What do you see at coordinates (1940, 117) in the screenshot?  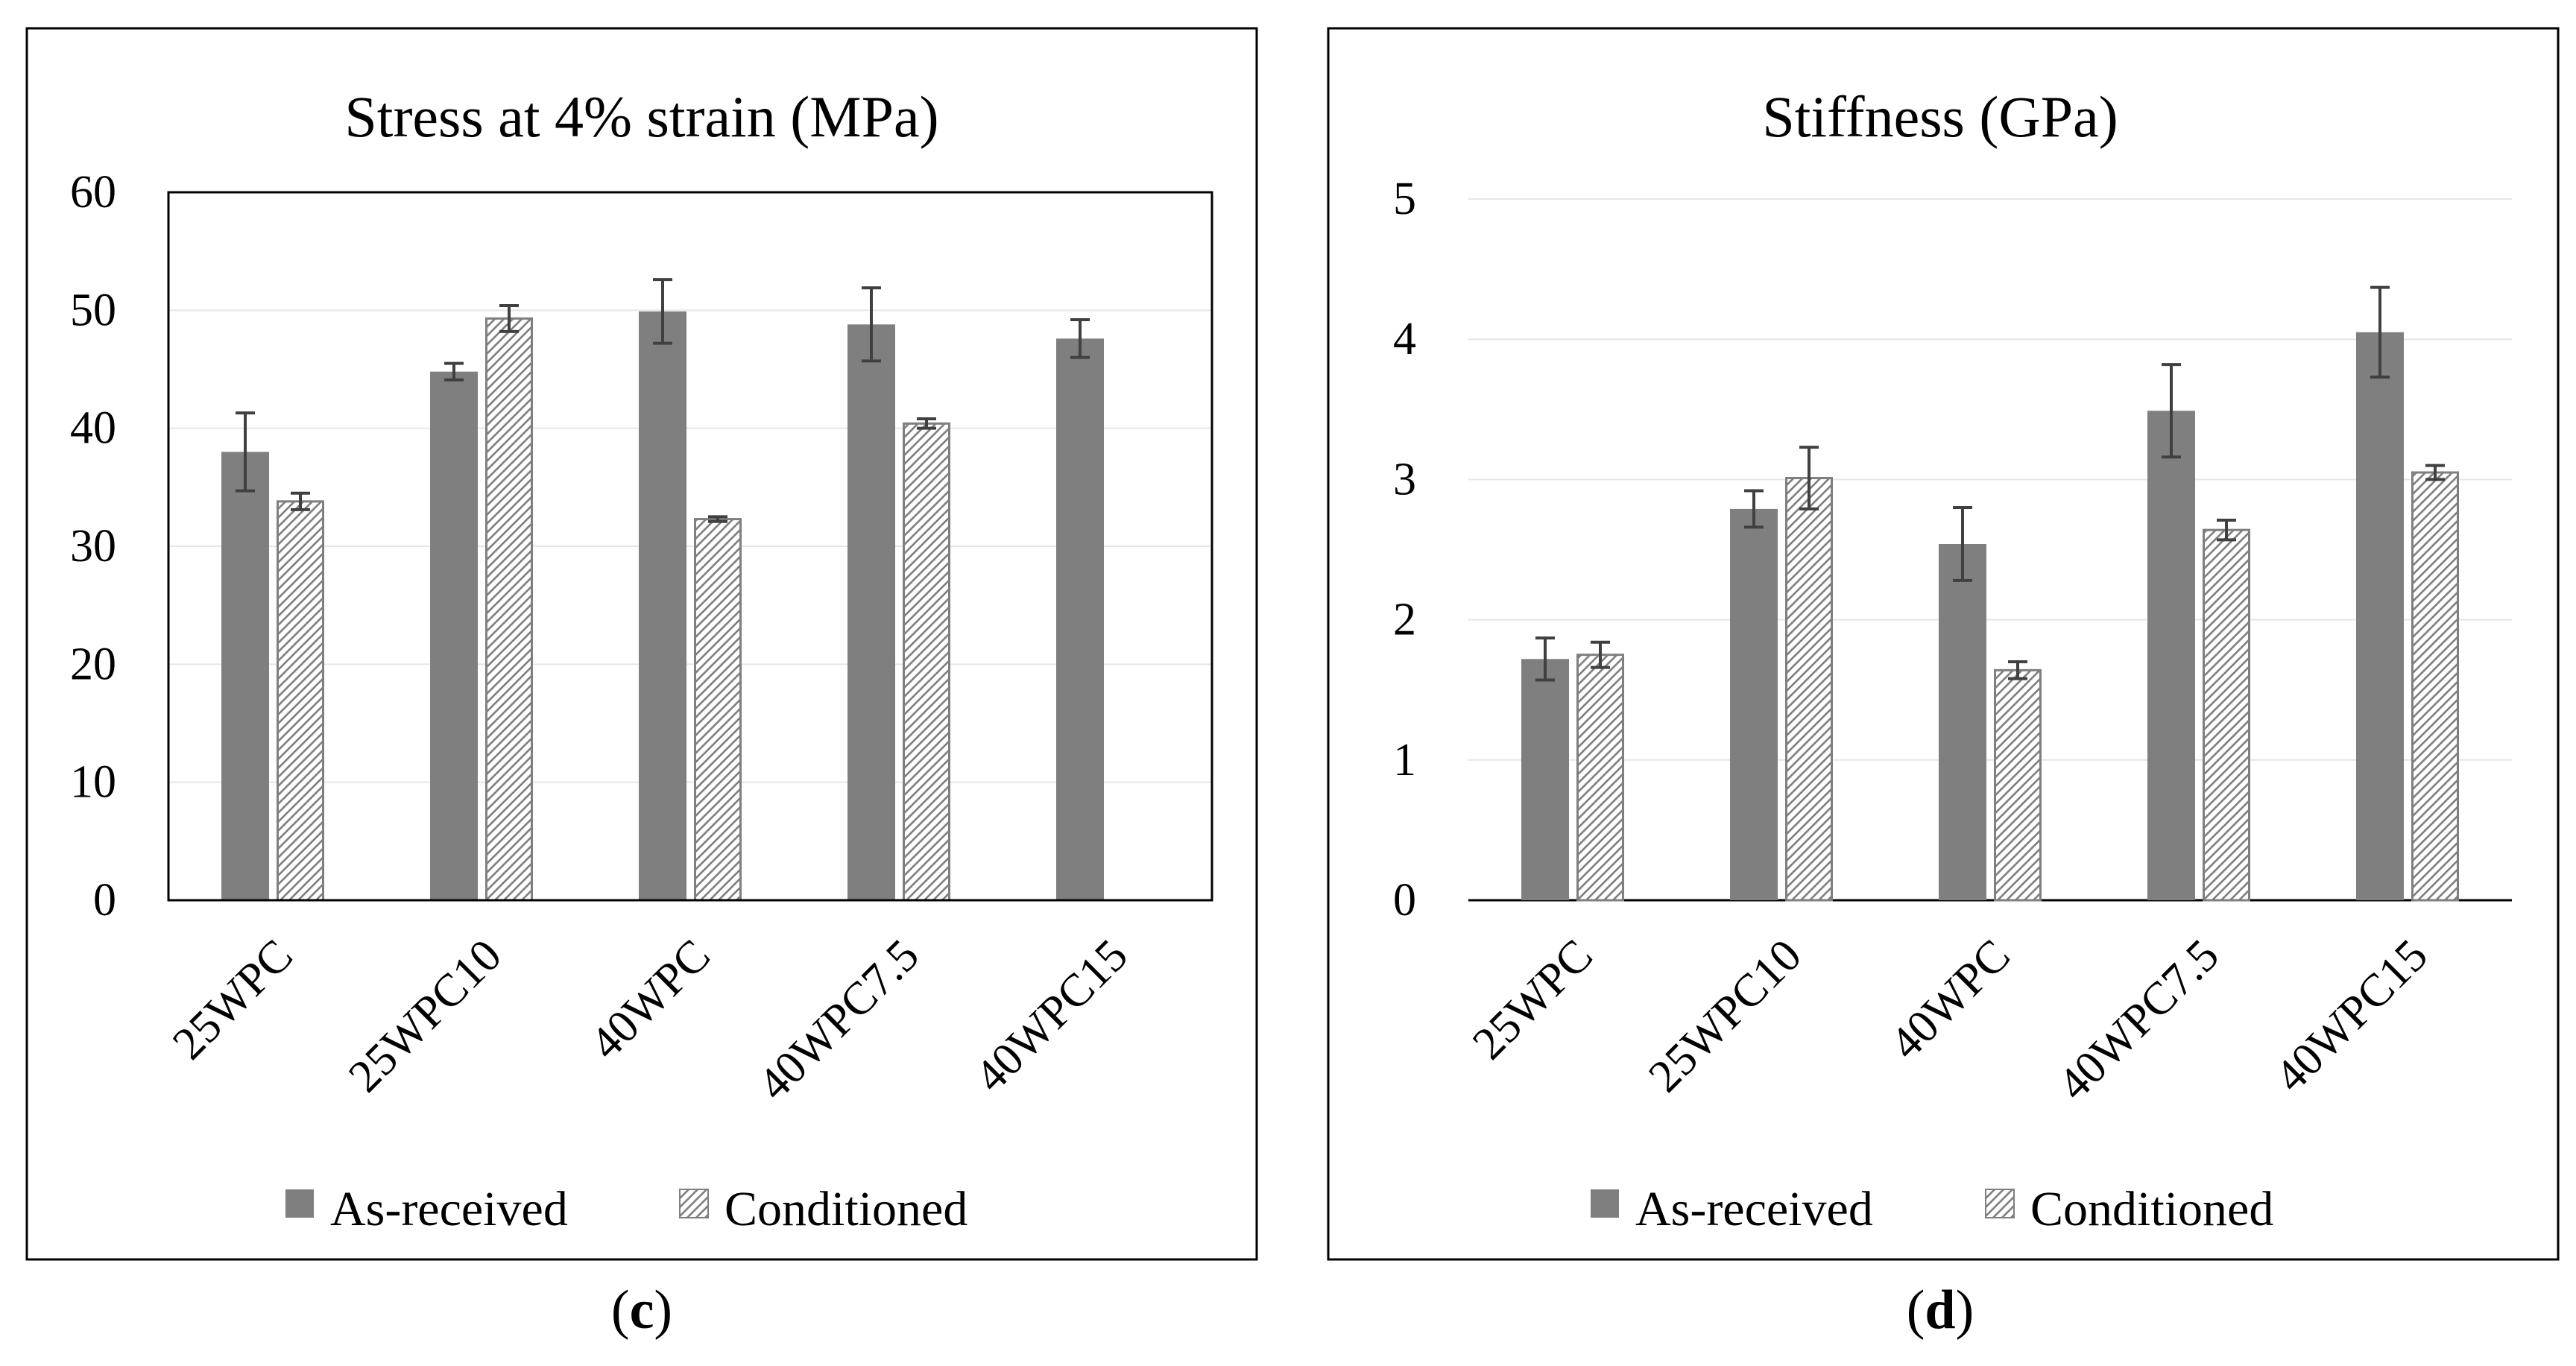 I see `chart-title: Stiffness (GPa)` at bounding box center [1940, 117].